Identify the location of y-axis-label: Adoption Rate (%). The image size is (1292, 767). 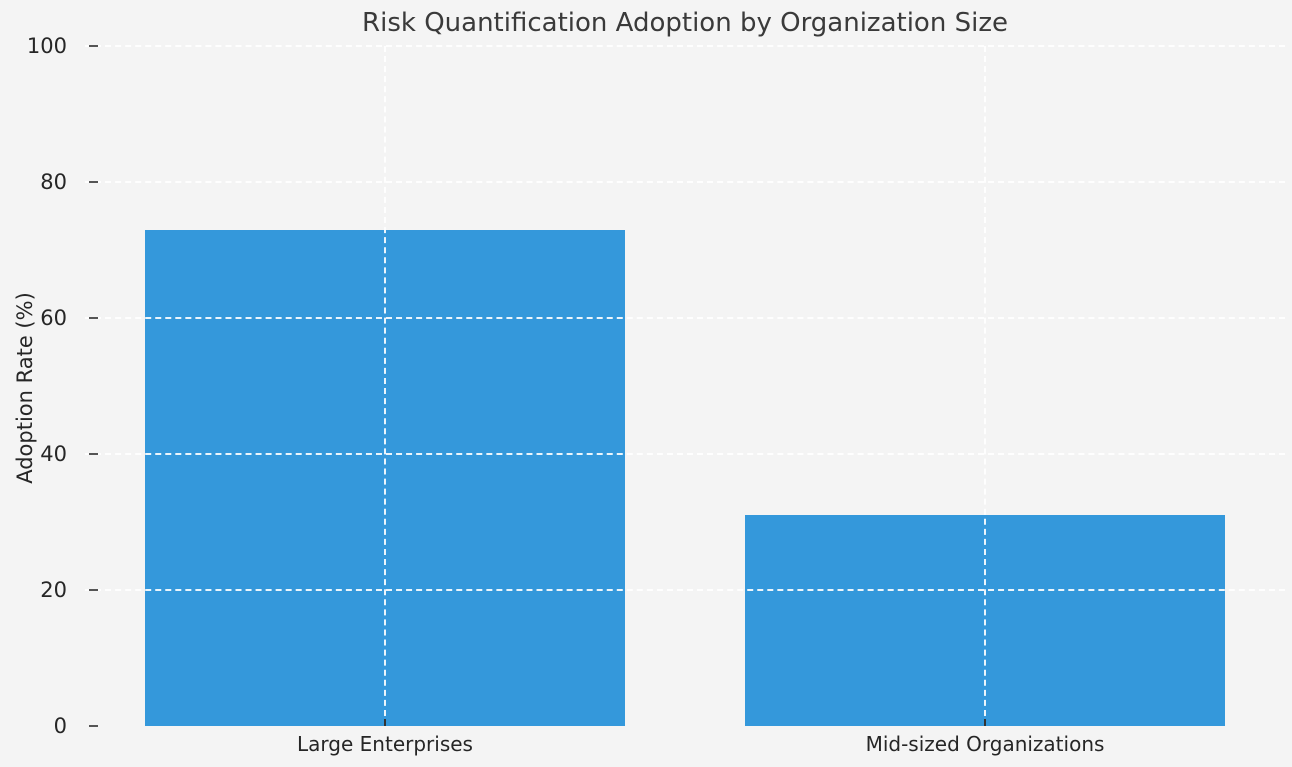
(25, 388).